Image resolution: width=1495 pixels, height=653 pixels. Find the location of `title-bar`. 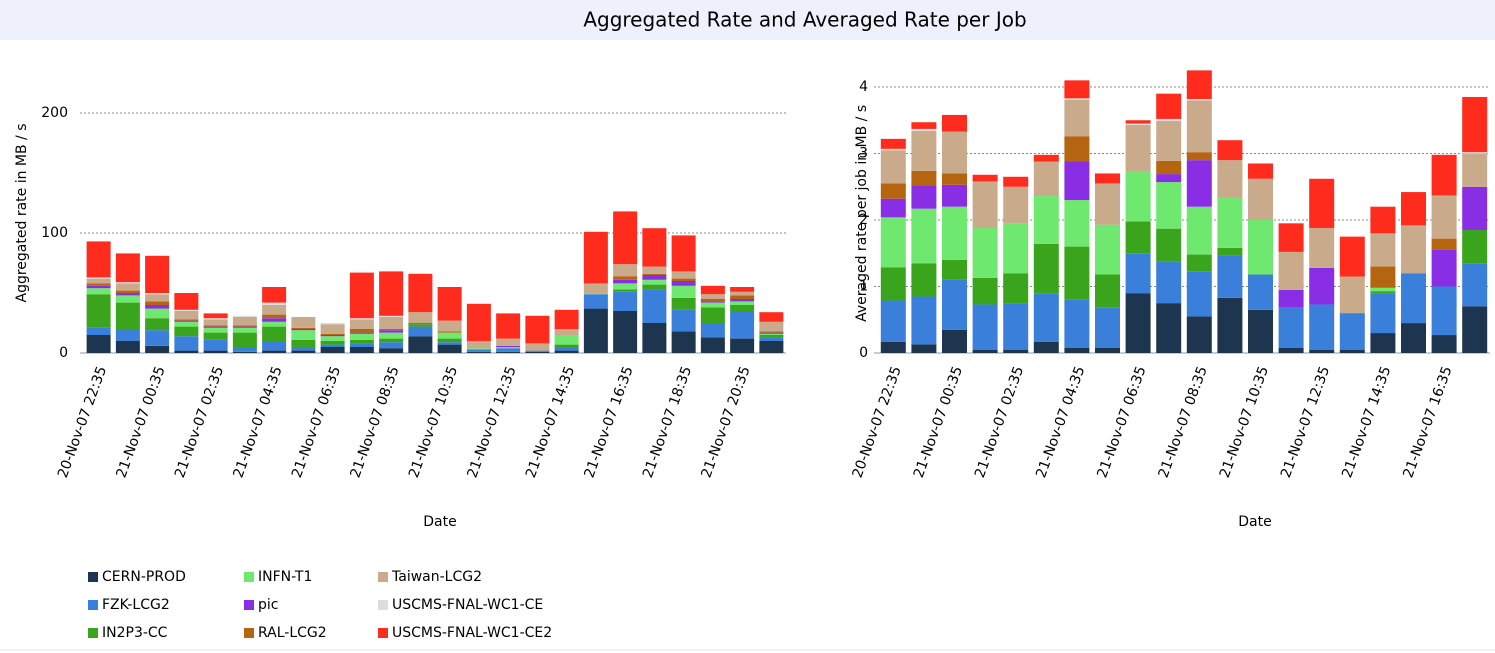

title-bar is located at coordinates (747, 20).